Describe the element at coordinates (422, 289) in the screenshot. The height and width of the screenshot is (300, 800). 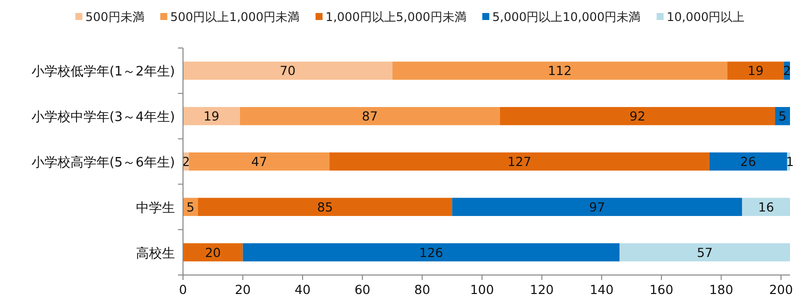
I see `x-tick-label: 80` at that location.